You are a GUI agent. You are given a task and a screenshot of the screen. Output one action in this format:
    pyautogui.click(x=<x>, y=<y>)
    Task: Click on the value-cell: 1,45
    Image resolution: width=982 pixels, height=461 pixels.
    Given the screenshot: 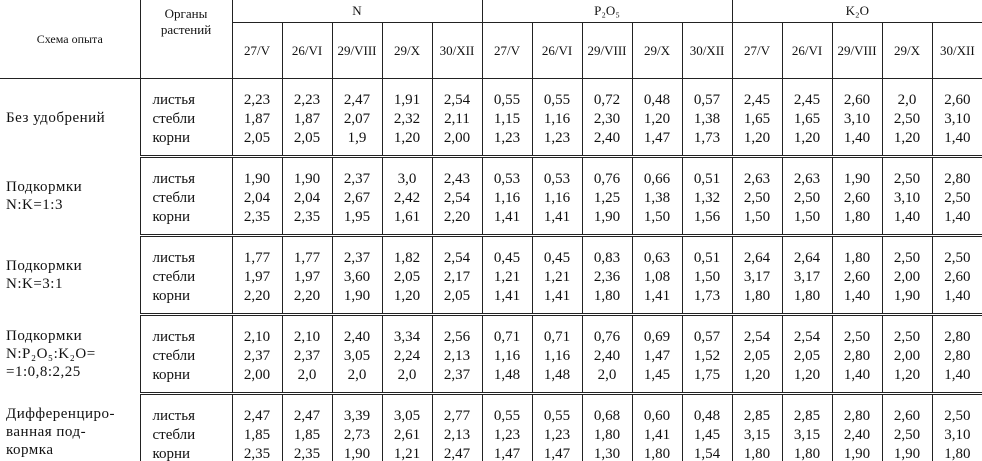 What is the action you would take?
    pyautogui.click(x=656, y=380)
    